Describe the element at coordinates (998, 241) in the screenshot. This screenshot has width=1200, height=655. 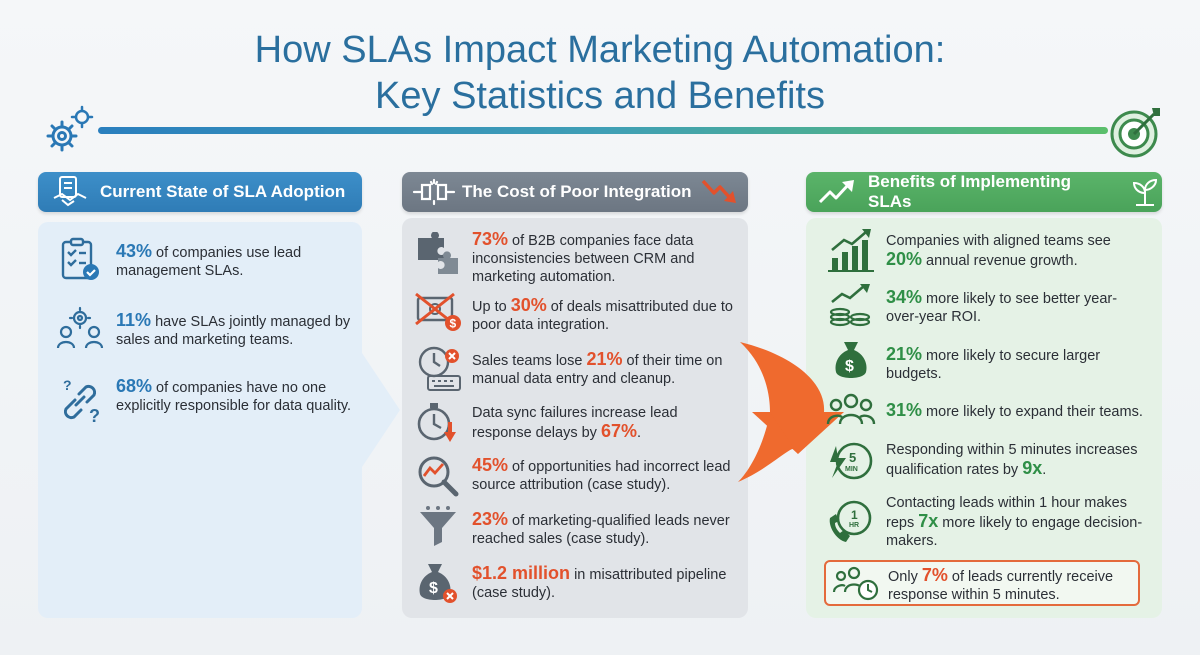
I see `benefit-stat-1-prefix: Companies with aligned teams see` at that location.